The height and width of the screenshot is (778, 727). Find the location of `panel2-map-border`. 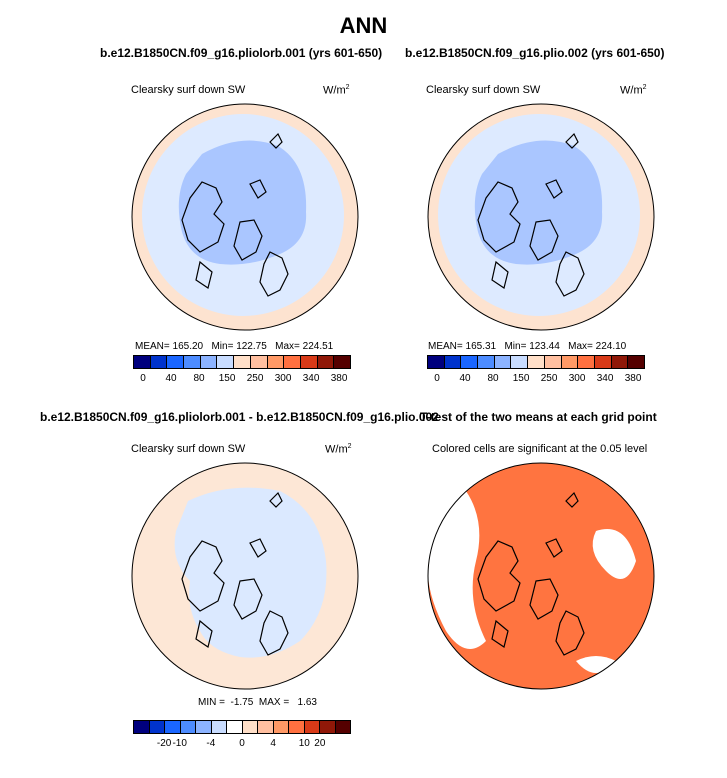

panel2-map-border is located at coordinates (541, 217).